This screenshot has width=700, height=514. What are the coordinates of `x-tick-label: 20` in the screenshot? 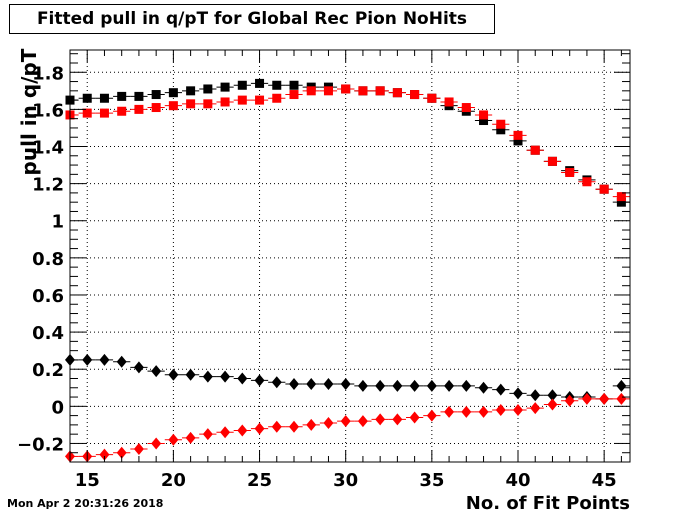 It's located at (173, 480).